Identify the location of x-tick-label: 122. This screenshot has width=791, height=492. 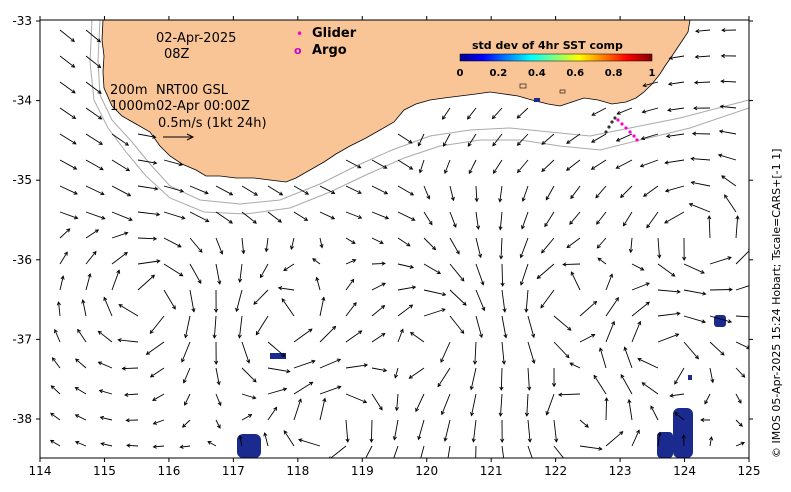
(555, 471).